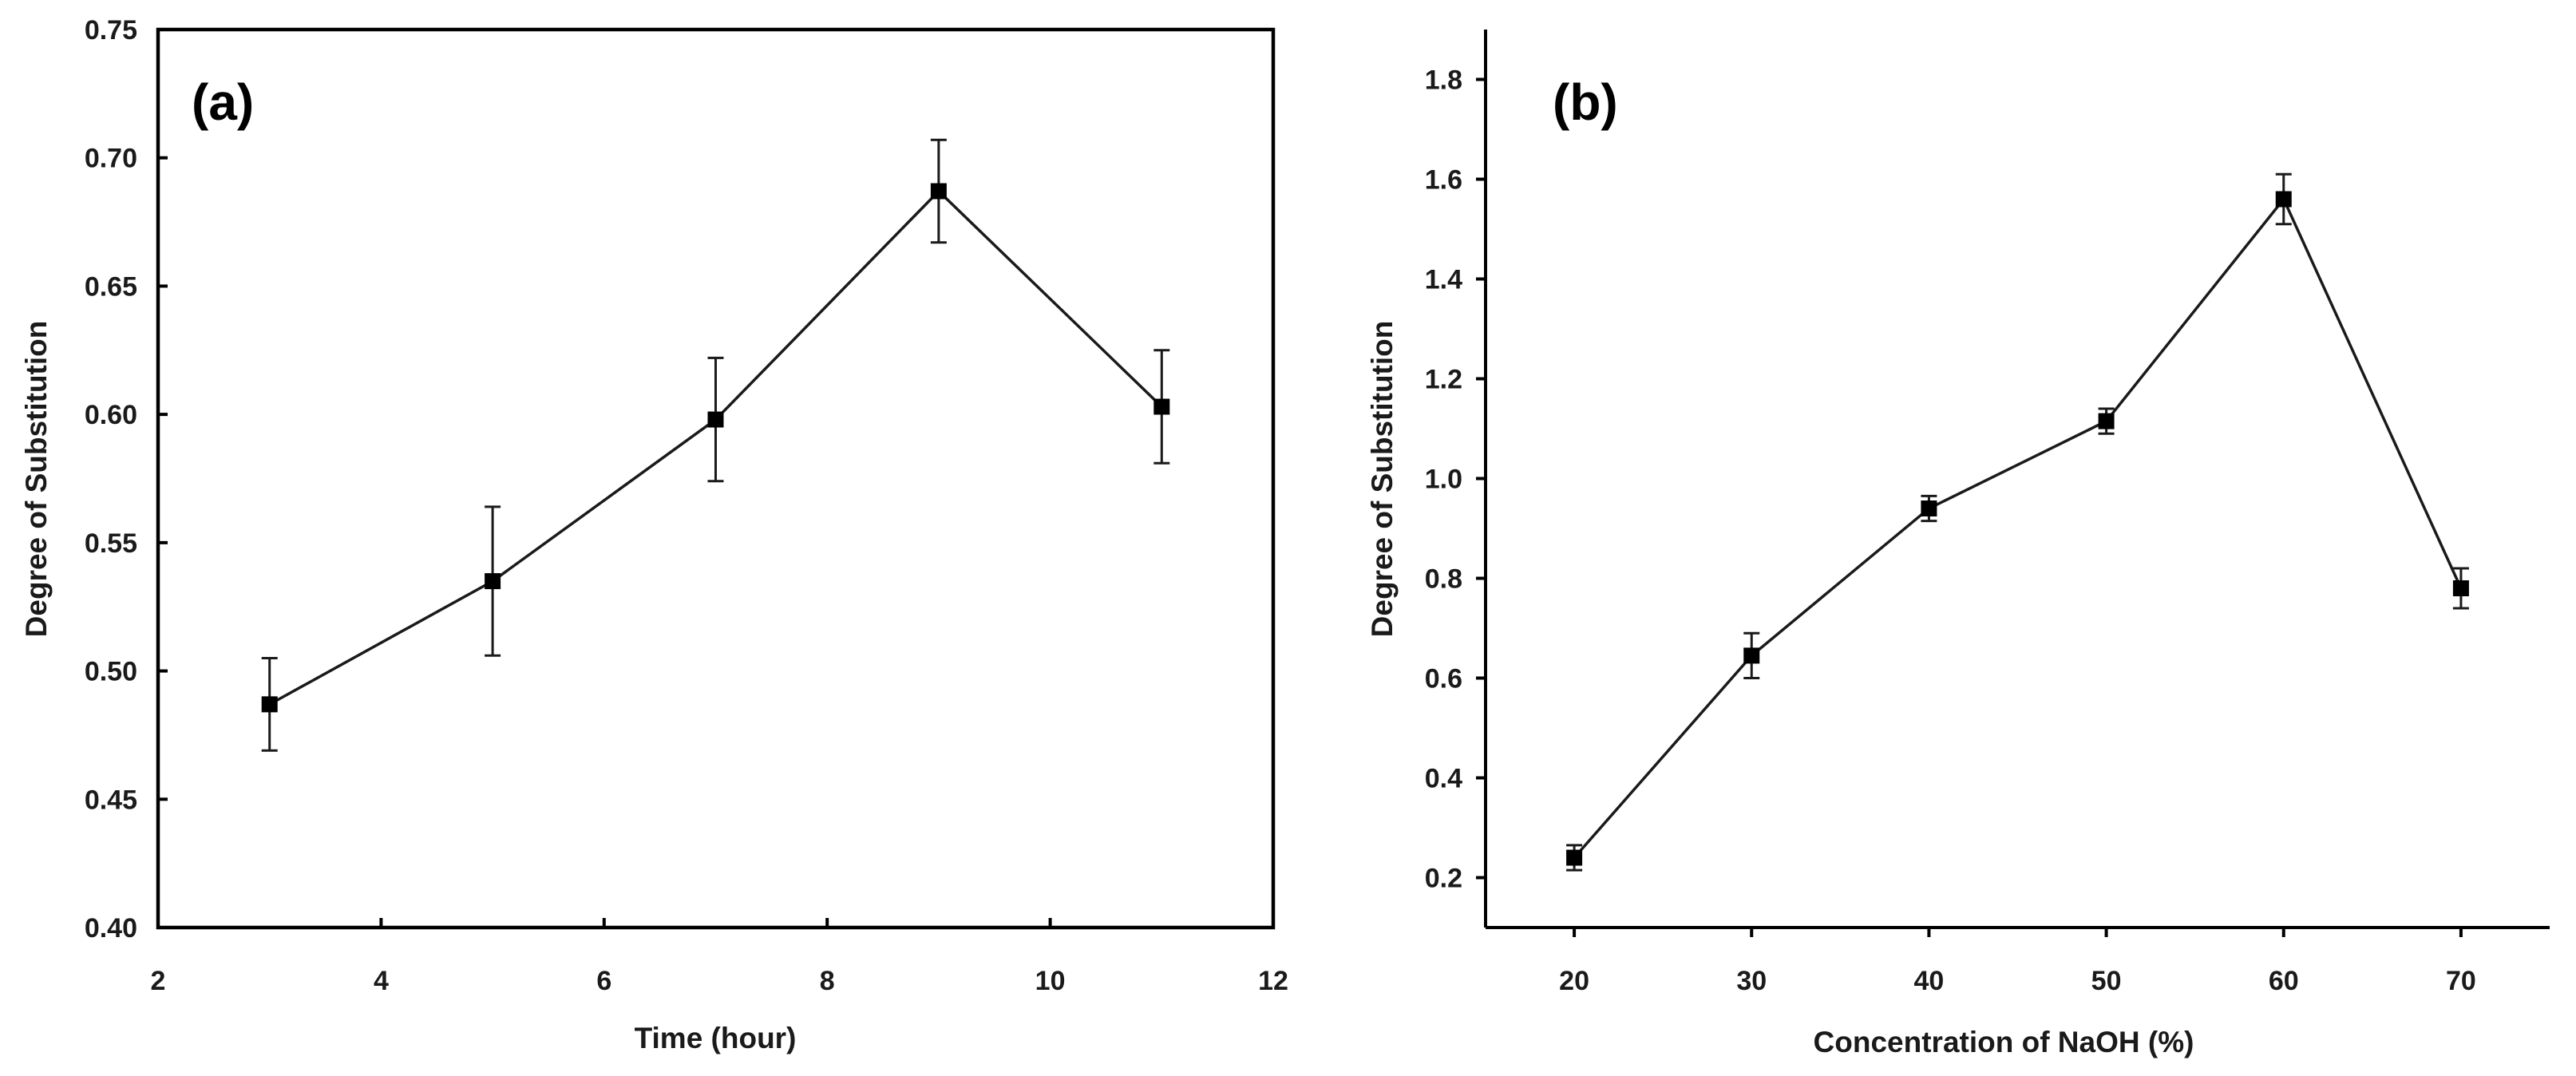 The width and height of the screenshot is (2576, 1076). What do you see at coordinates (1444, 80) in the screenshot?
I see `chart-b-y-tick-label: 1.8` at bounding box center [1444, 80].